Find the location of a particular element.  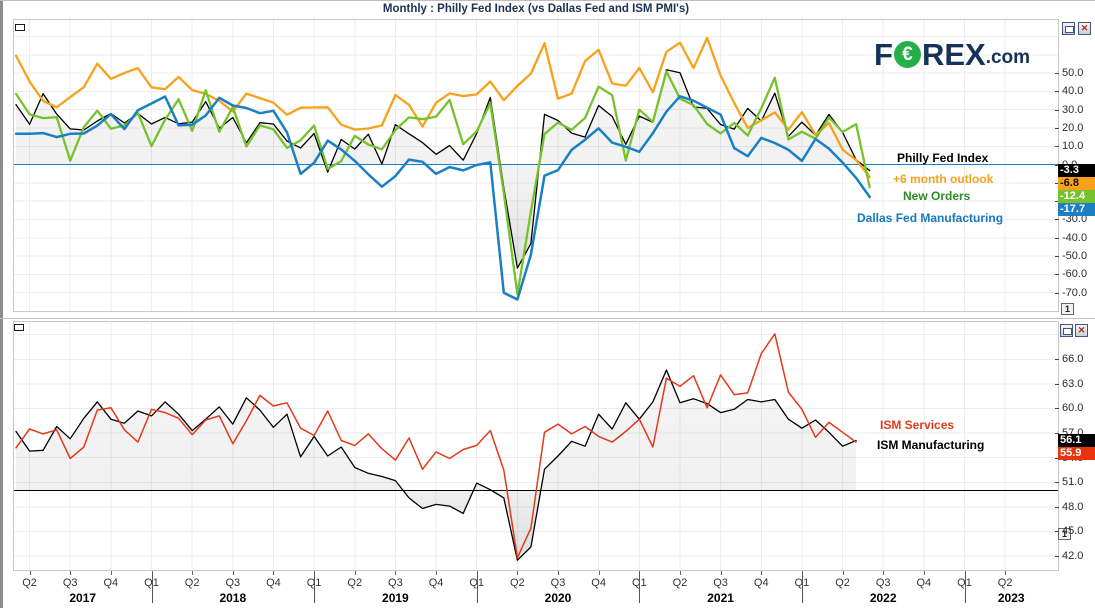

last-value-badge: -17.7 is located at coordinates (1076, 210).